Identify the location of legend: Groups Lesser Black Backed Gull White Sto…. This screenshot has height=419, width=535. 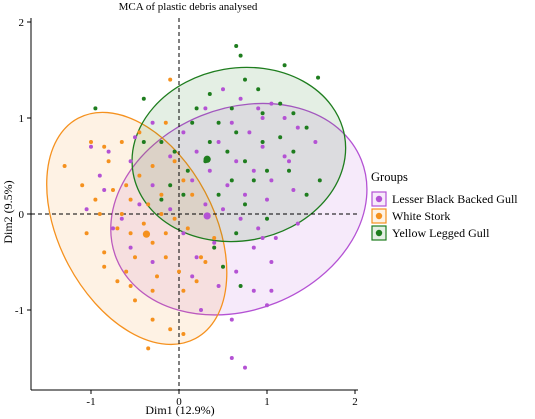
(444, 205).